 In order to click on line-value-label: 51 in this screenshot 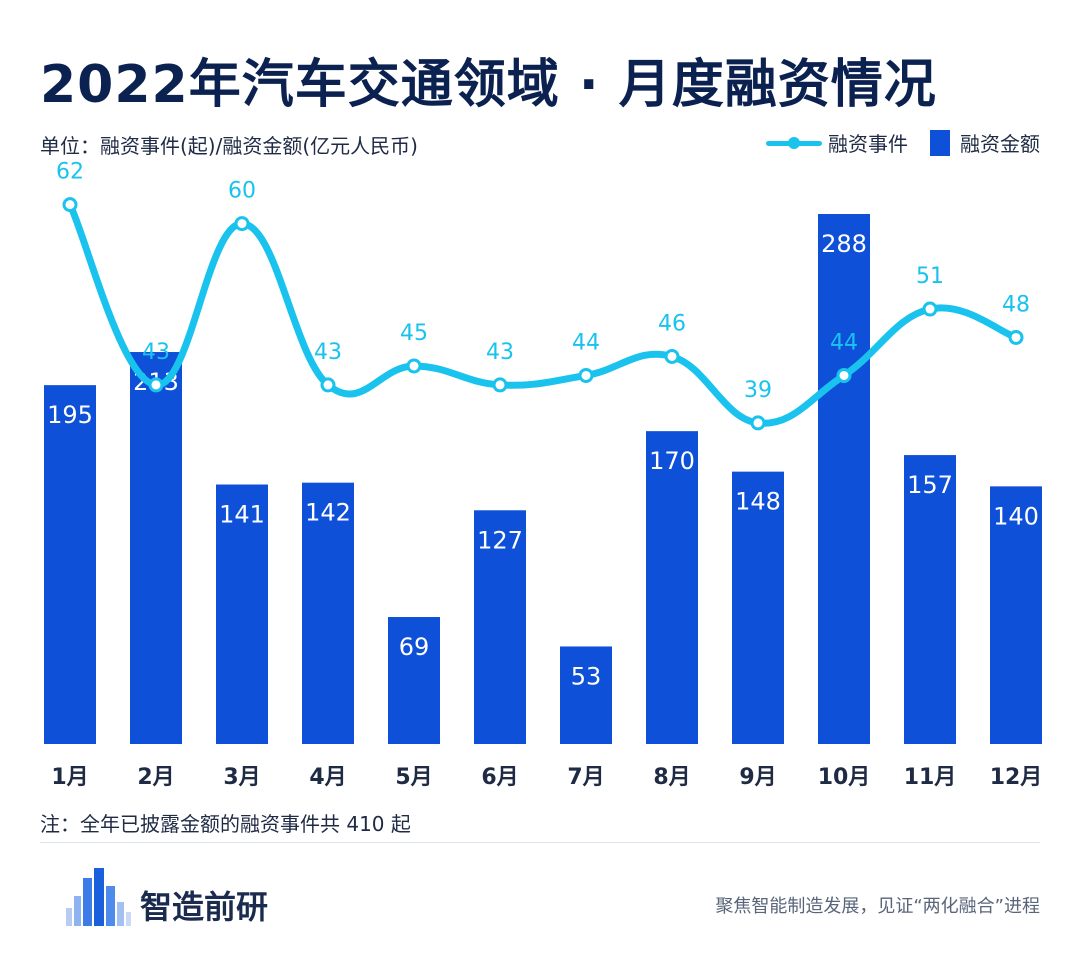, I will do `click(930, 276)`.